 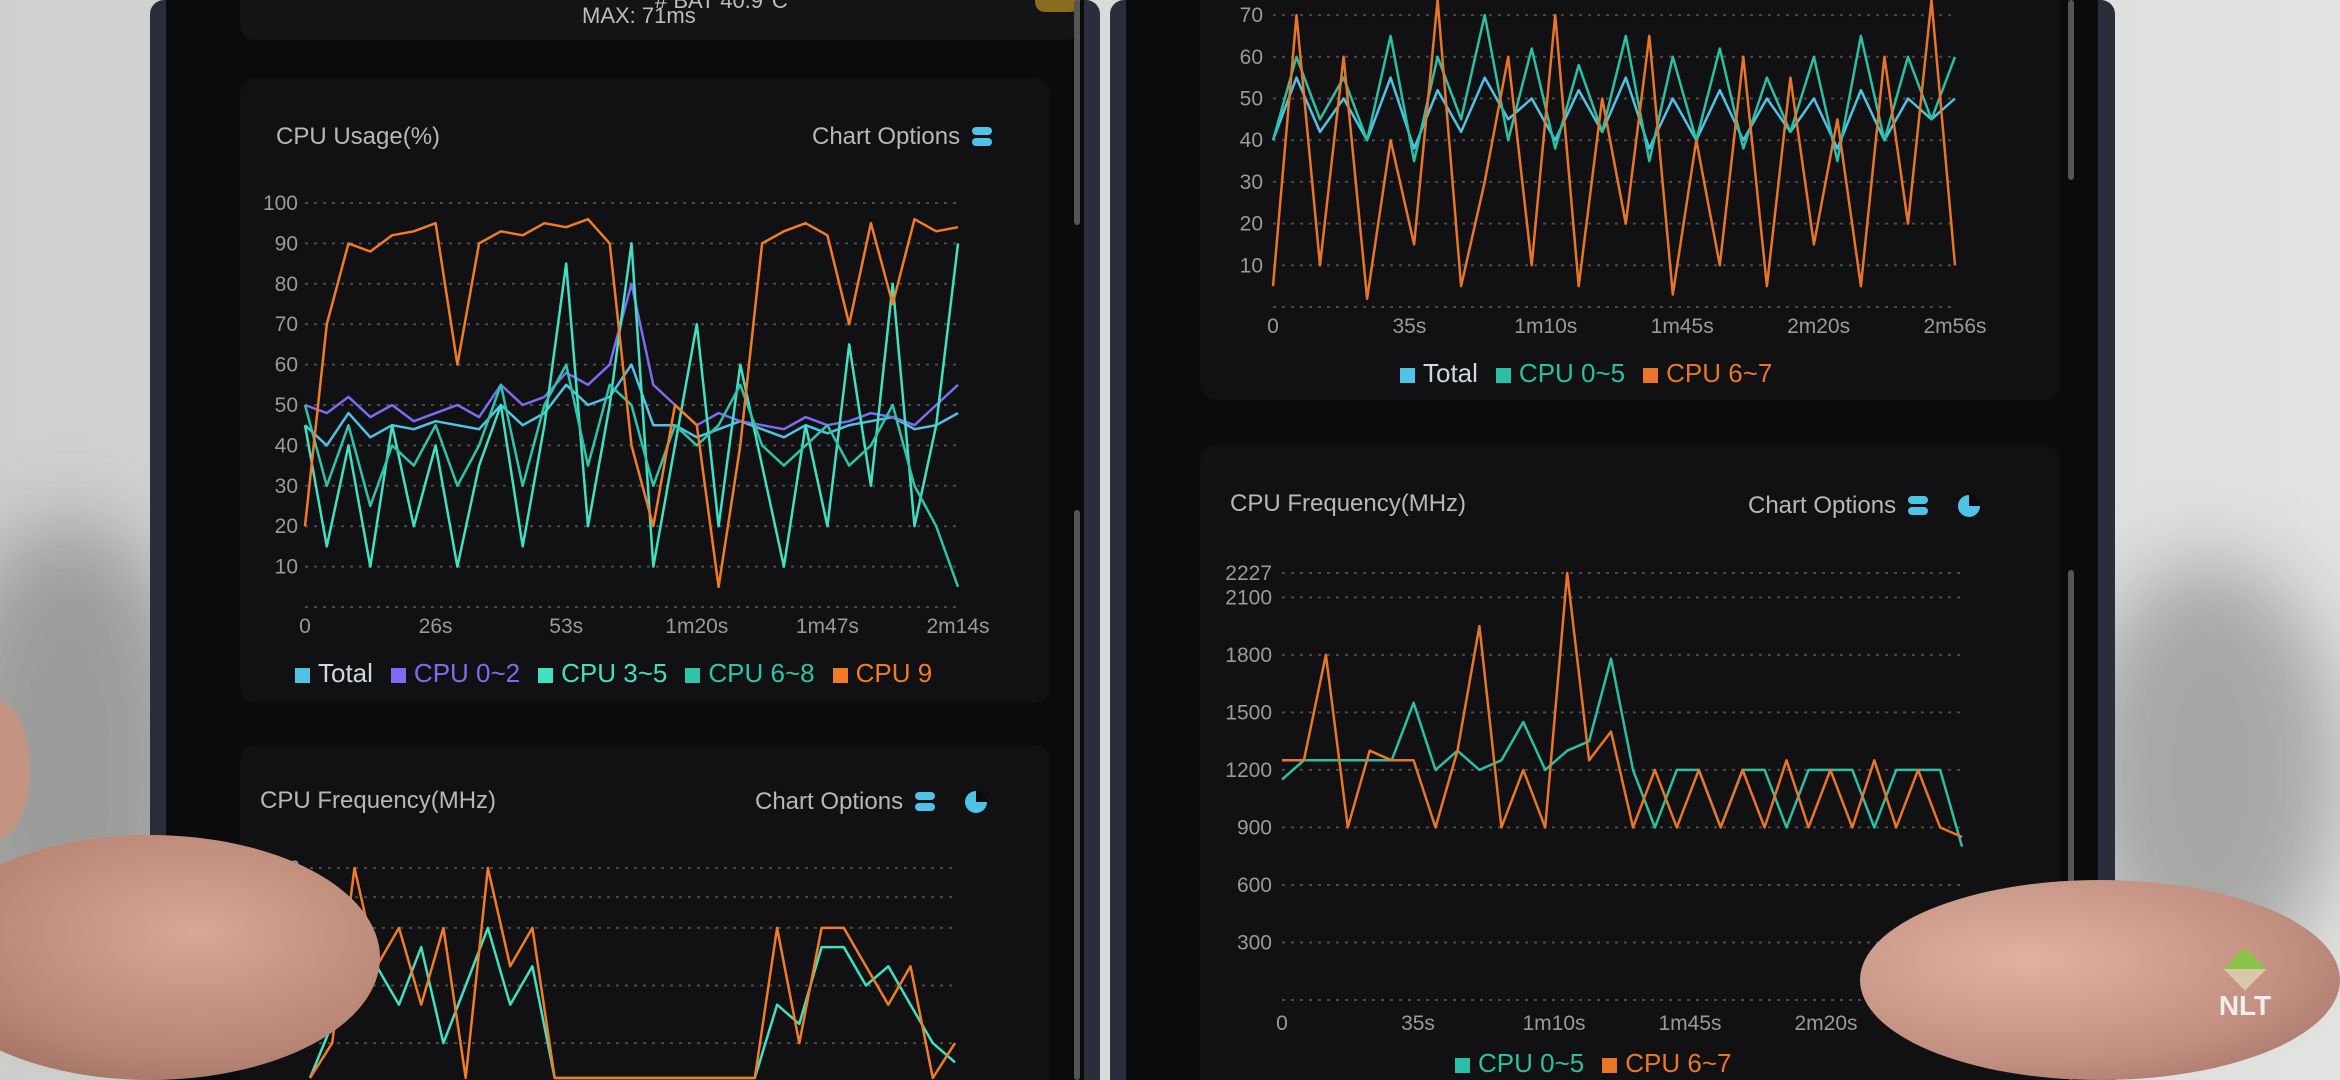 What do you see at coordinates (1248, 655) in the screenshot?
I see `y-tick-label: 1800` at bounding box center [1248, 655].